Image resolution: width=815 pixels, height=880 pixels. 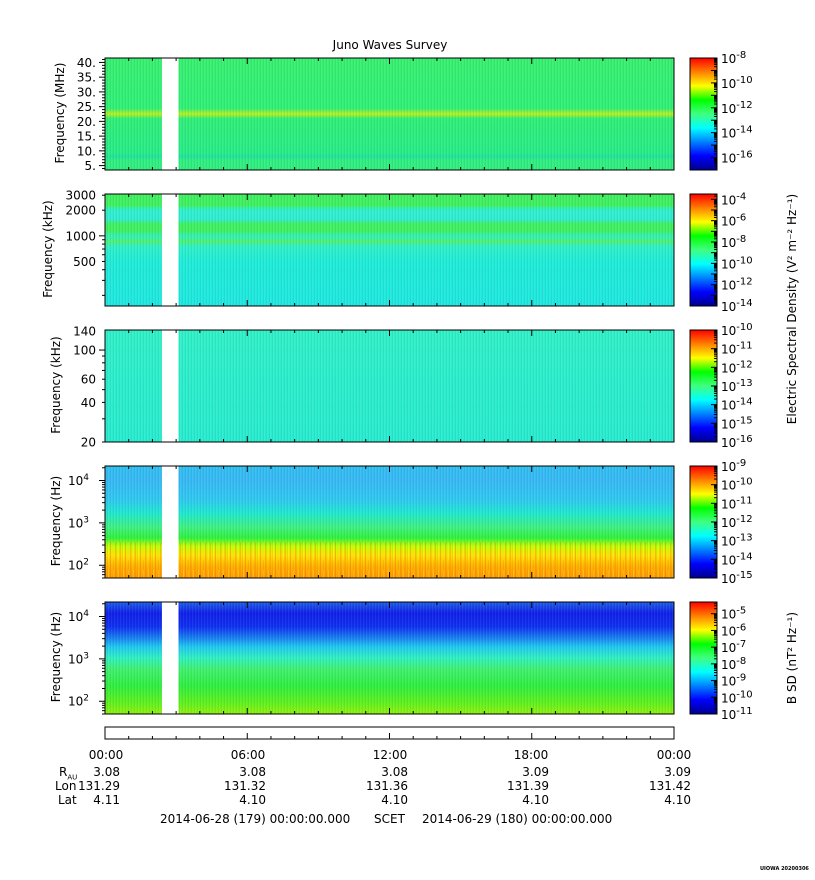 I want to click on y-tick-label-p2-0: 500, so click(x=84, y=262).